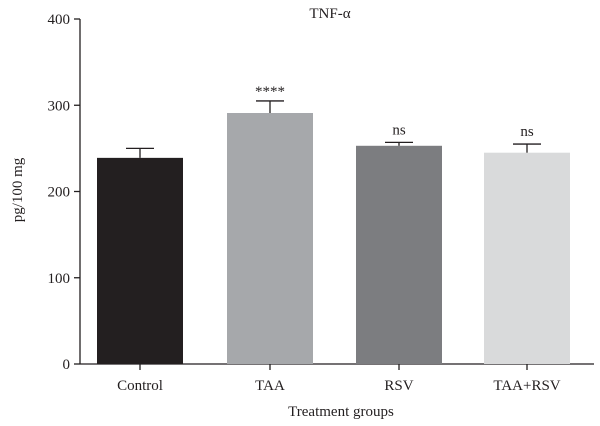 This screenshot has width=600, height=426. I want to click on bar-taa-rsv, so click(527, 258).